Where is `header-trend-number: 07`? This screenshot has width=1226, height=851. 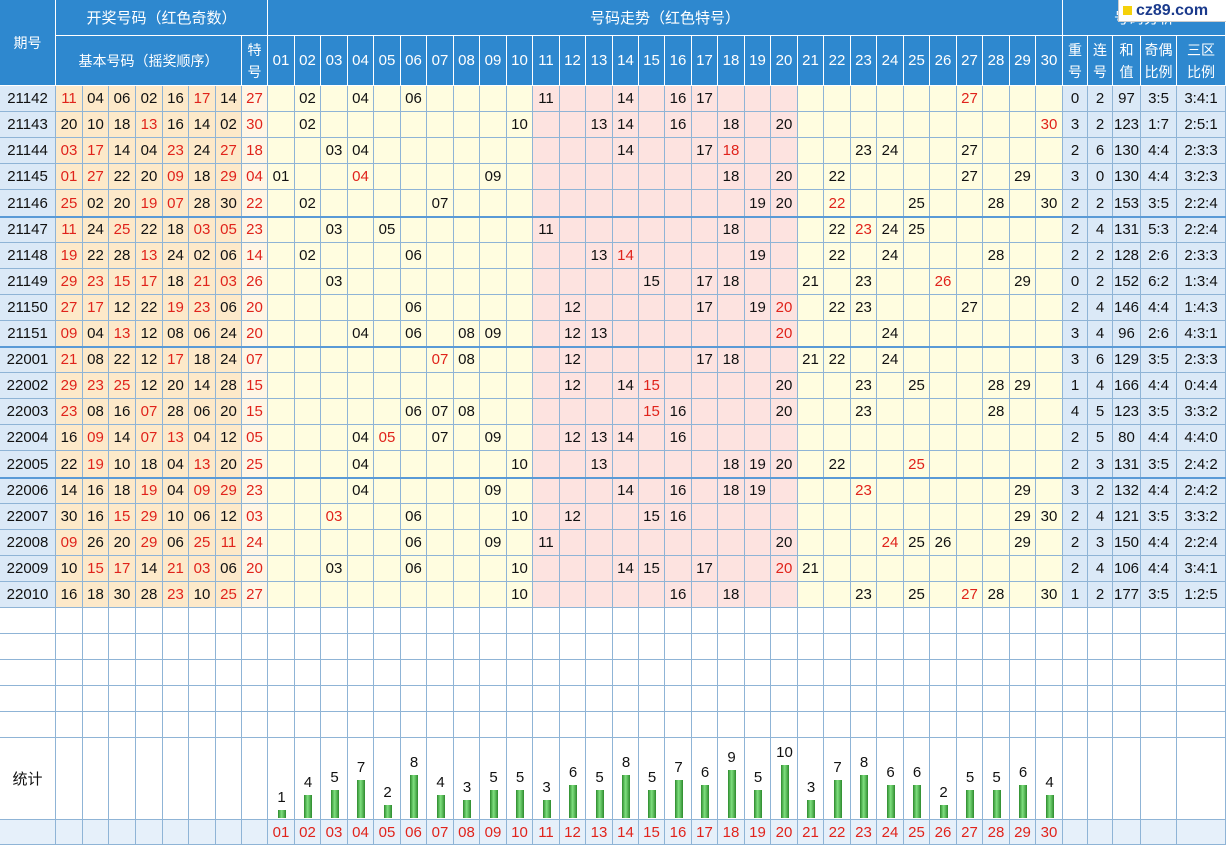
header-trend-number: 07 is located at coordinates (440, 61).